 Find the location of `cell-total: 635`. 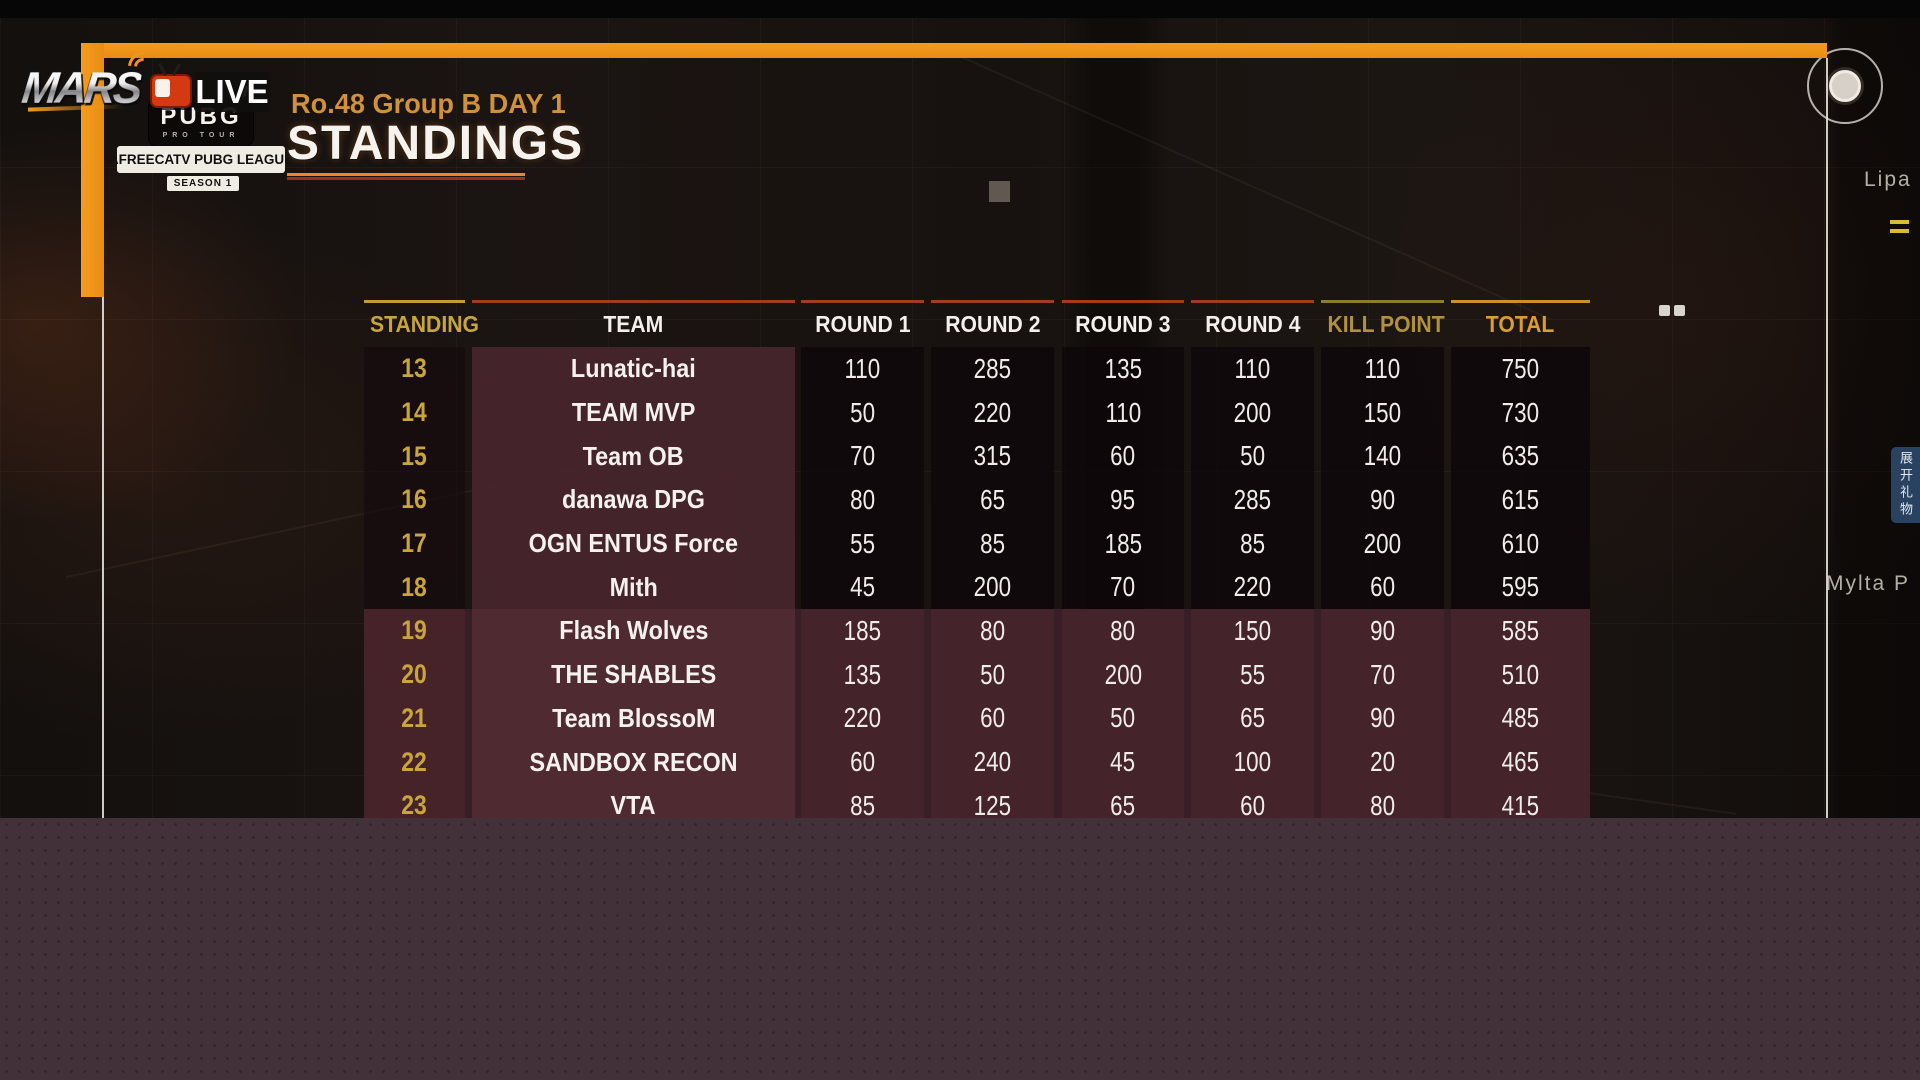

cell-total: 635 is located at coordinates (1520, 456).